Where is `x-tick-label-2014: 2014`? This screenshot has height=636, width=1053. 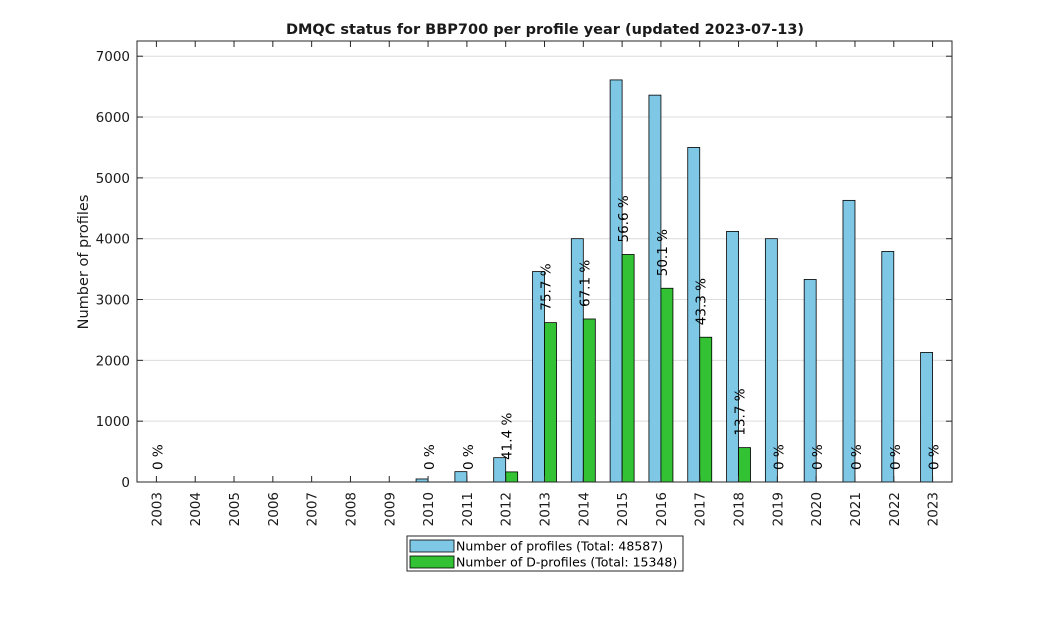 x-tick-label-2014: 2014 is located at coordinates (584, 509).